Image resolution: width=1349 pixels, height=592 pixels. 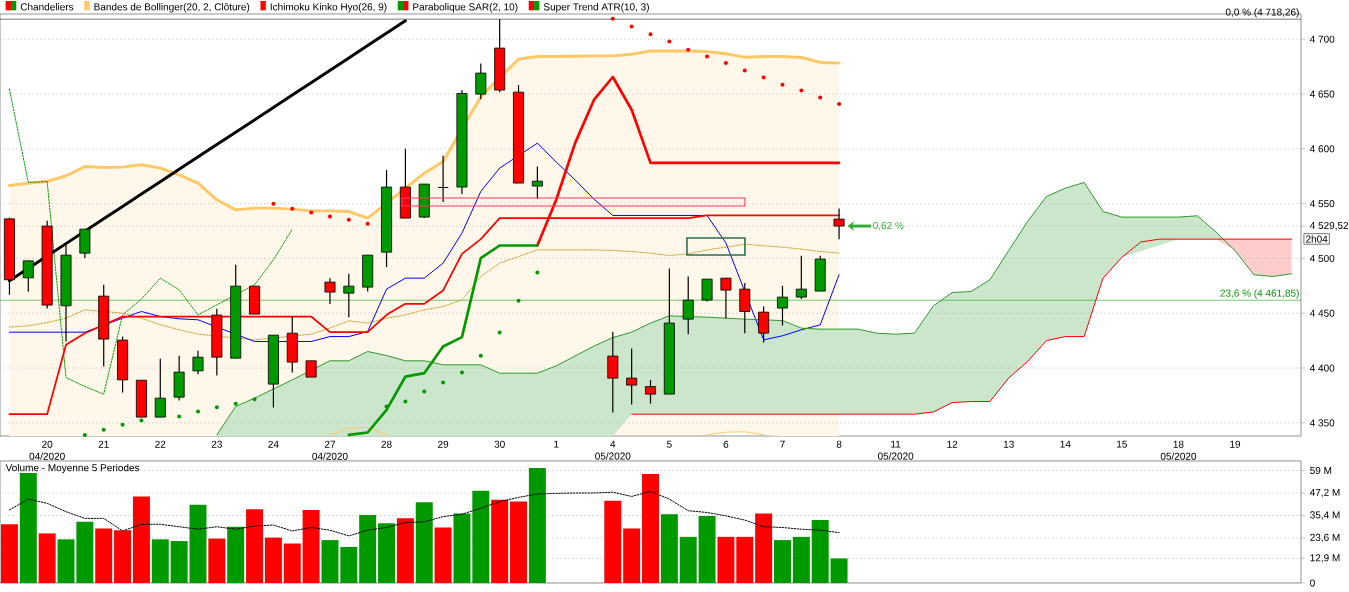 What do you see at coordinates (613, 450) in the screenshot?
I see `x-tick-label: 4 05/2020` at bounding box center [613, 450].